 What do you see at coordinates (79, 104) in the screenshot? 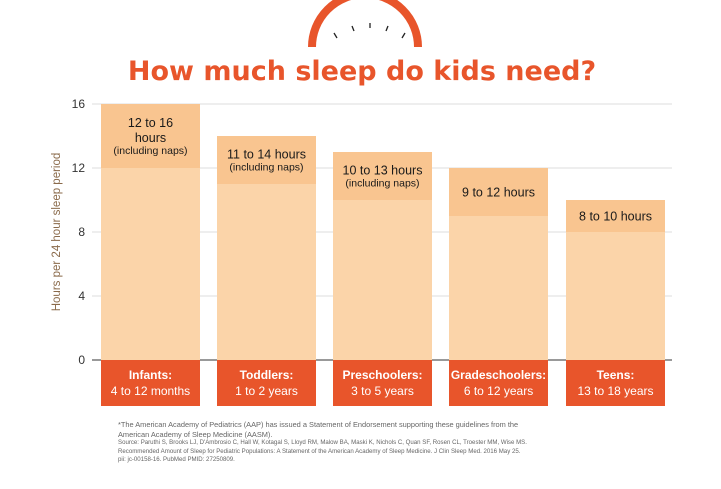
I see `y-tick-label: 16` at bounding box center [79, 104].